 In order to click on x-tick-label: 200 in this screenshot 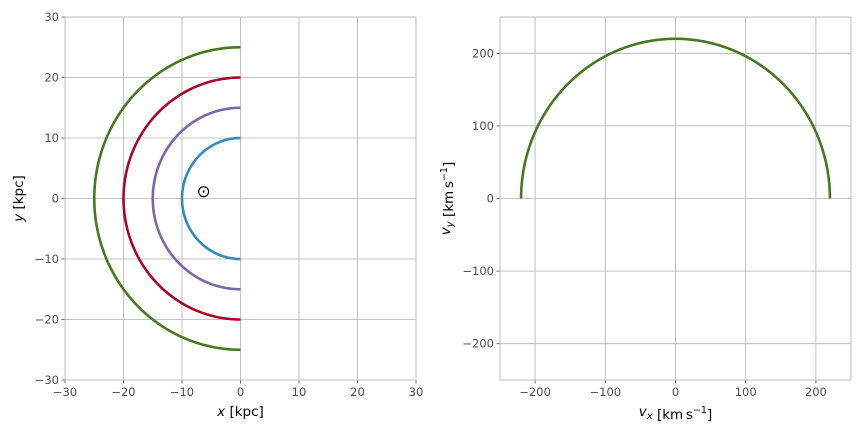, I will do `click(816, 392)`.